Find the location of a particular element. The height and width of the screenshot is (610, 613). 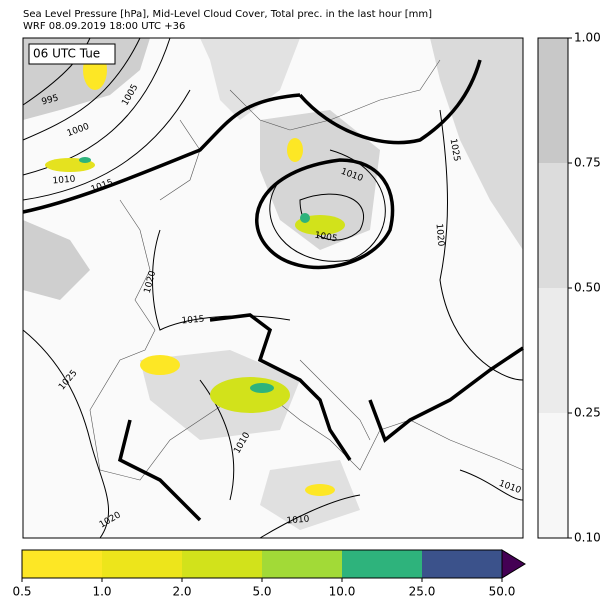

cloud-colorbar: 0.10 0.25 0.50 0.75 1.00 is located at coordinates (569, 288).